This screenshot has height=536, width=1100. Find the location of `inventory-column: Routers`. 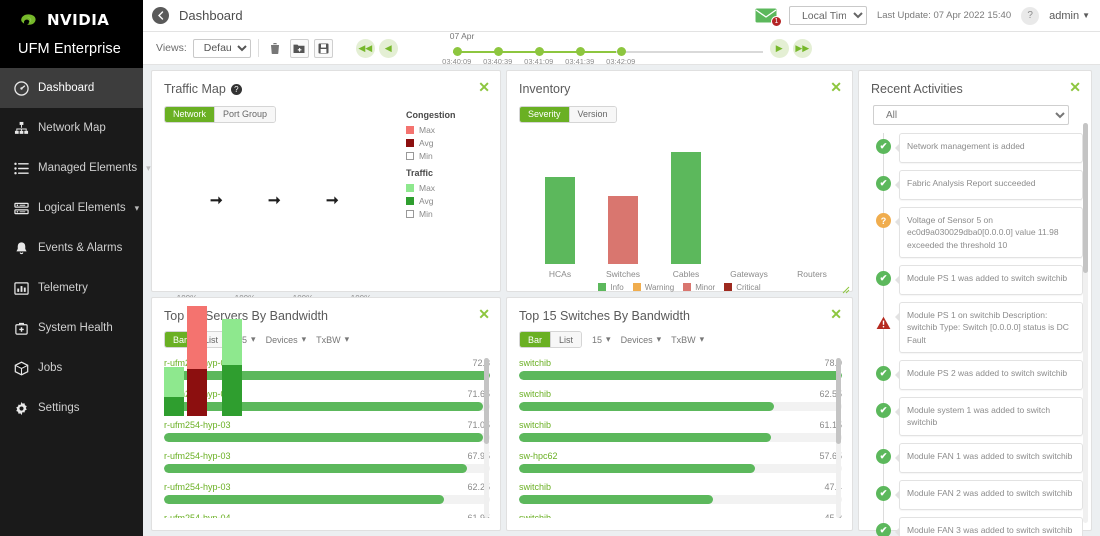

inventory-column: Routers is located at coordinates (812, 271).